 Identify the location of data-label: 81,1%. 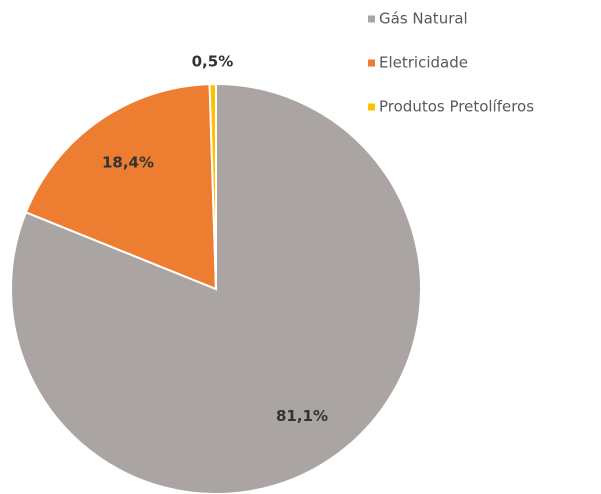
(302, 416).